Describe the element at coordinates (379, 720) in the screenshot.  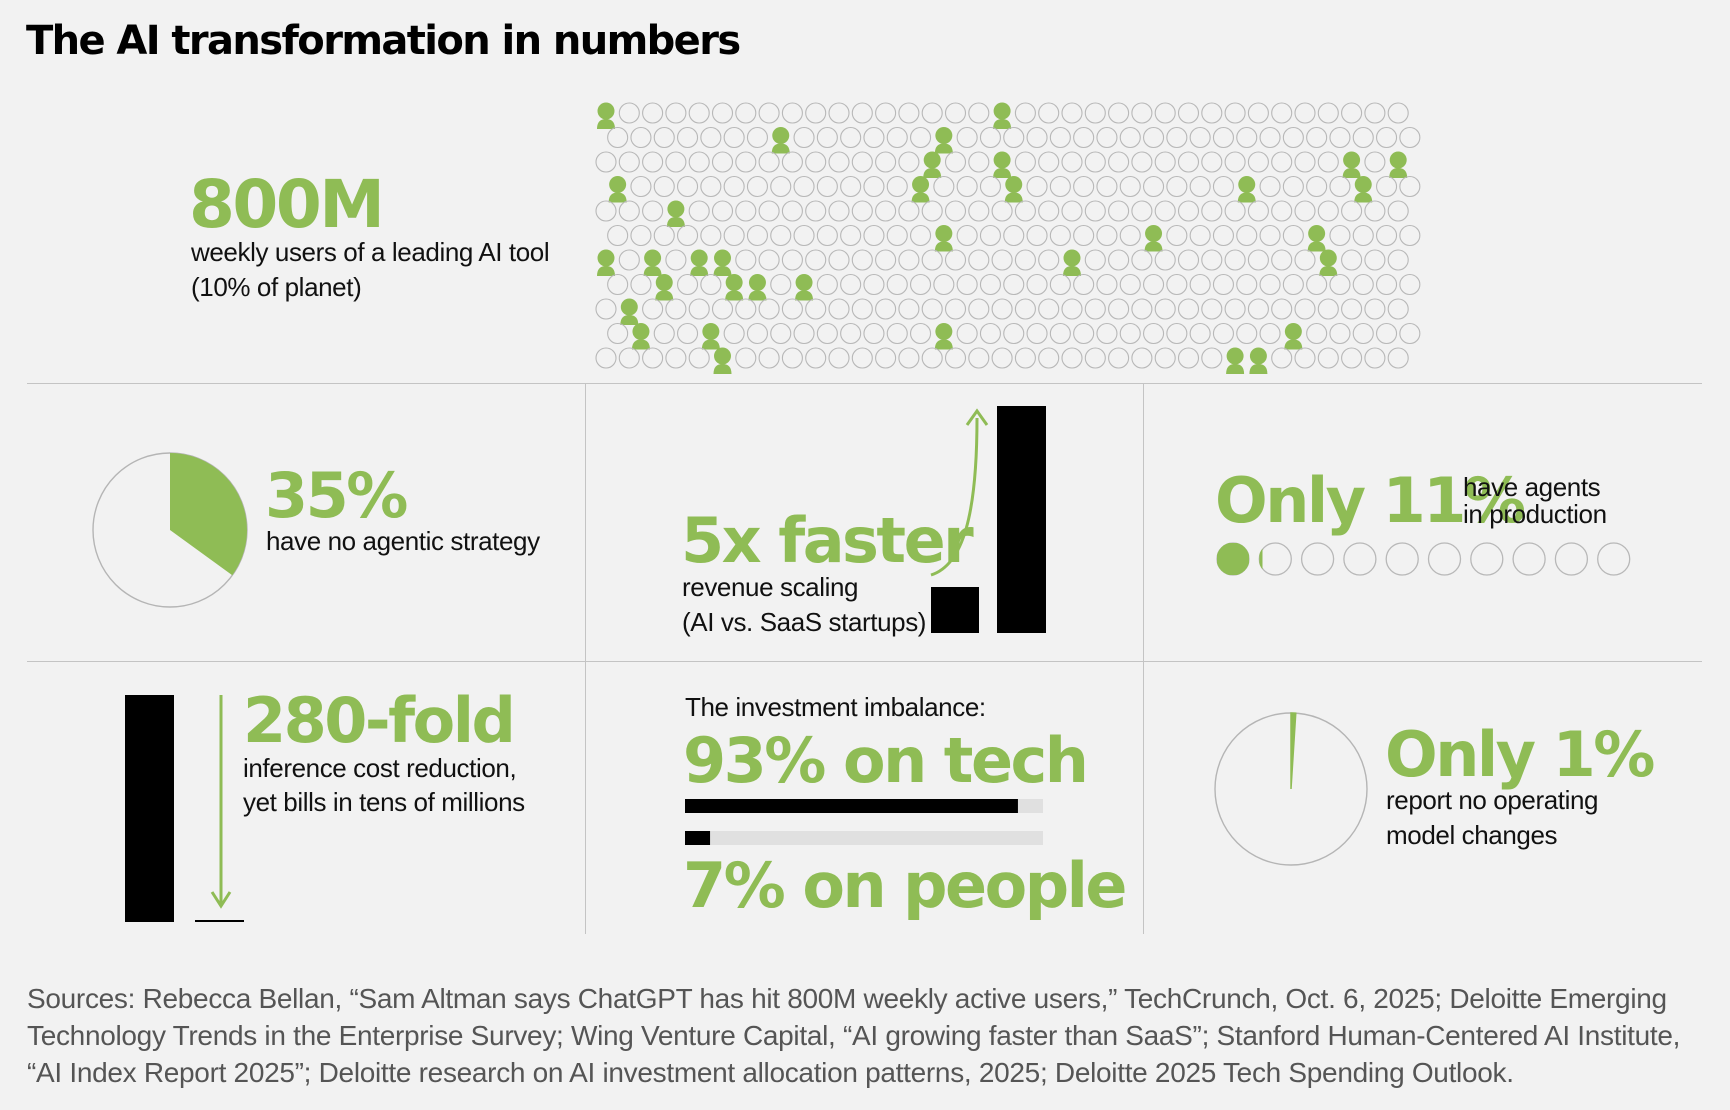
I see `inference-stat-value: 280-fold` at that location.